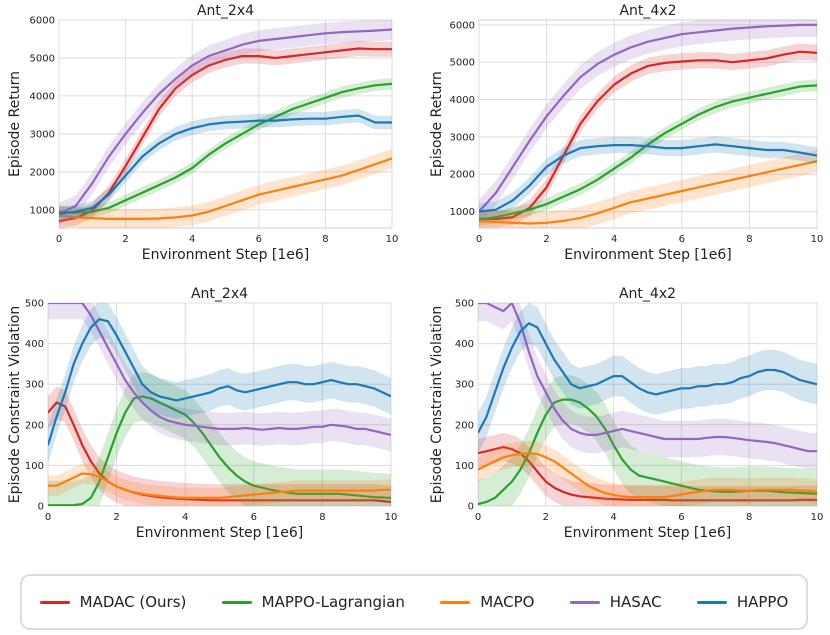  I want to click on legend-swatch-happo, so click(711, 602).